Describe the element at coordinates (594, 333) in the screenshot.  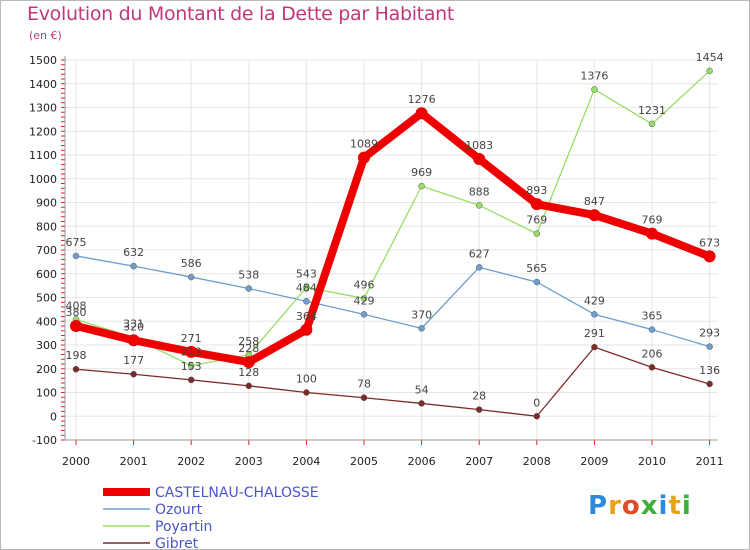
I see `data-label: 291` at that location.